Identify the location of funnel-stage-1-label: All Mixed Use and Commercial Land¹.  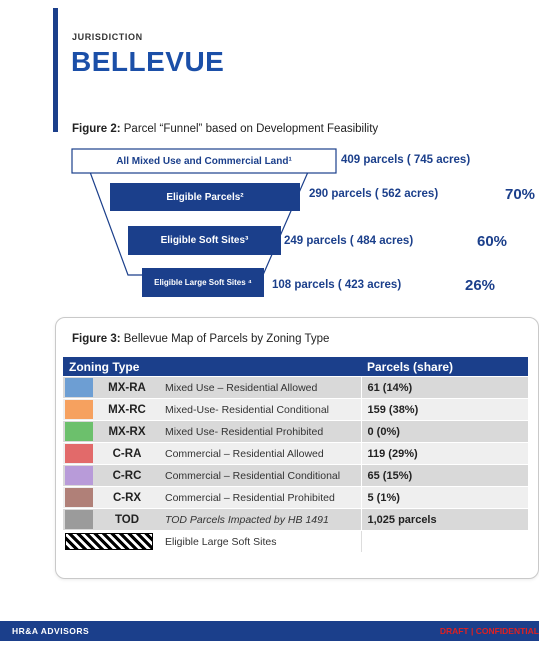
(204, 161).